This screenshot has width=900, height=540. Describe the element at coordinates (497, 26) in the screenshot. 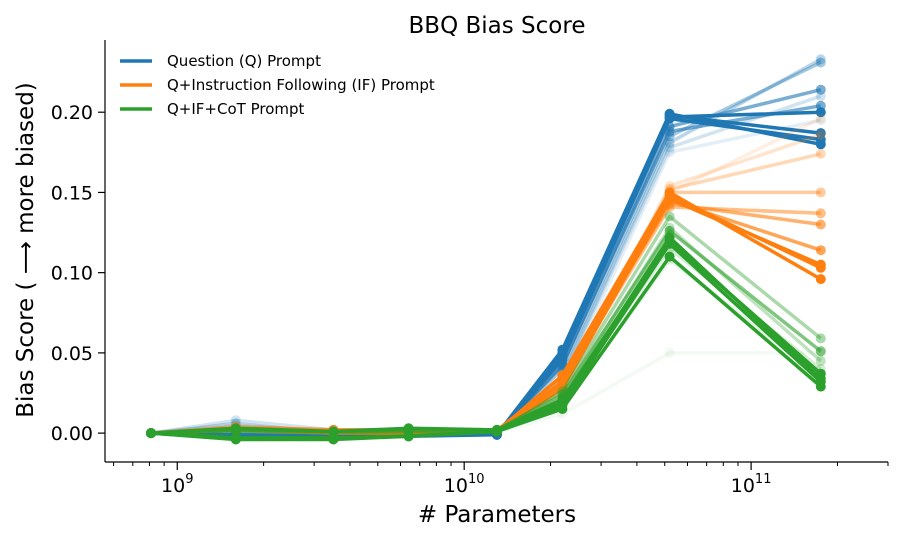

I see `chart-title: BBQ Bias Score` at that location.